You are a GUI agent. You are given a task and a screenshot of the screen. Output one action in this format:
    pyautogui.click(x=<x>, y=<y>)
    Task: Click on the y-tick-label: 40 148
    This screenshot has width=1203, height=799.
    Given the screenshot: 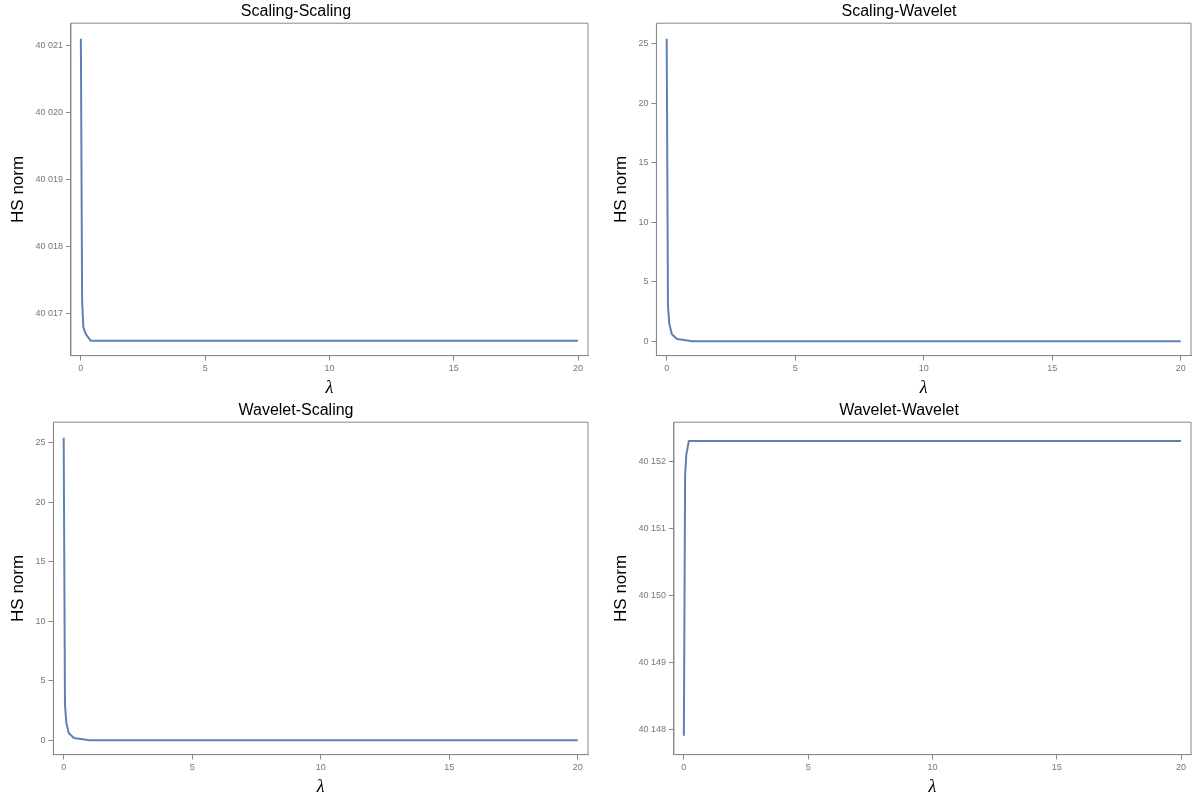 What is the action you would take?
    pyautogui.click(x=652, y=728)
    